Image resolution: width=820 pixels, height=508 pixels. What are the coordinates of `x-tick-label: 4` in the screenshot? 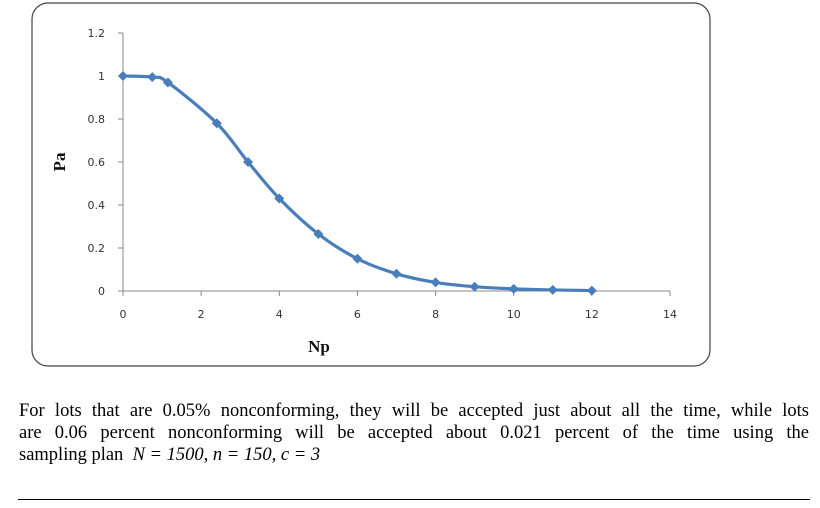 It's located at (279, 314).